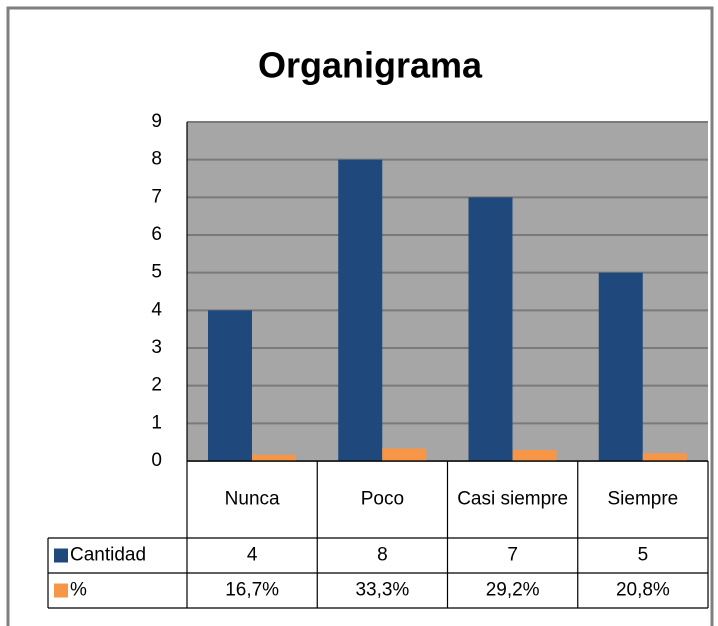 Image resolution: width=718 pixels, height=626 pixels. I want to click on y-tick-label: 9, so click(156, 121).